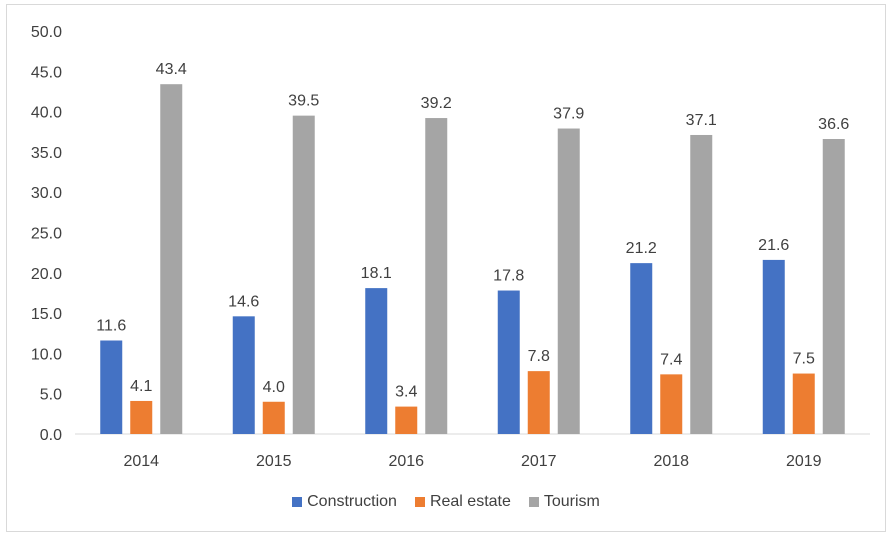 The image size is (892, 538). I want to click on data-label: 39.5, so click(303, 101).